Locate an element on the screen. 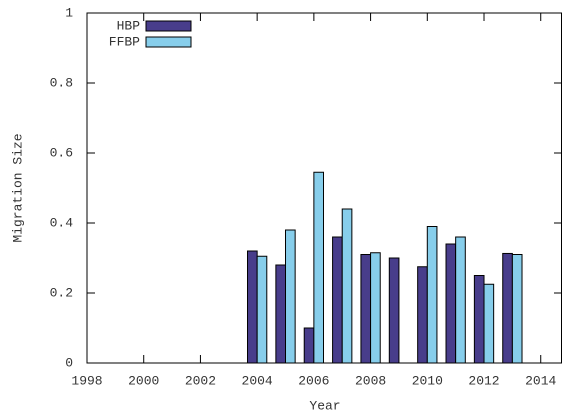  x-tick-label: 2000 is located at coordinates (143, 380).